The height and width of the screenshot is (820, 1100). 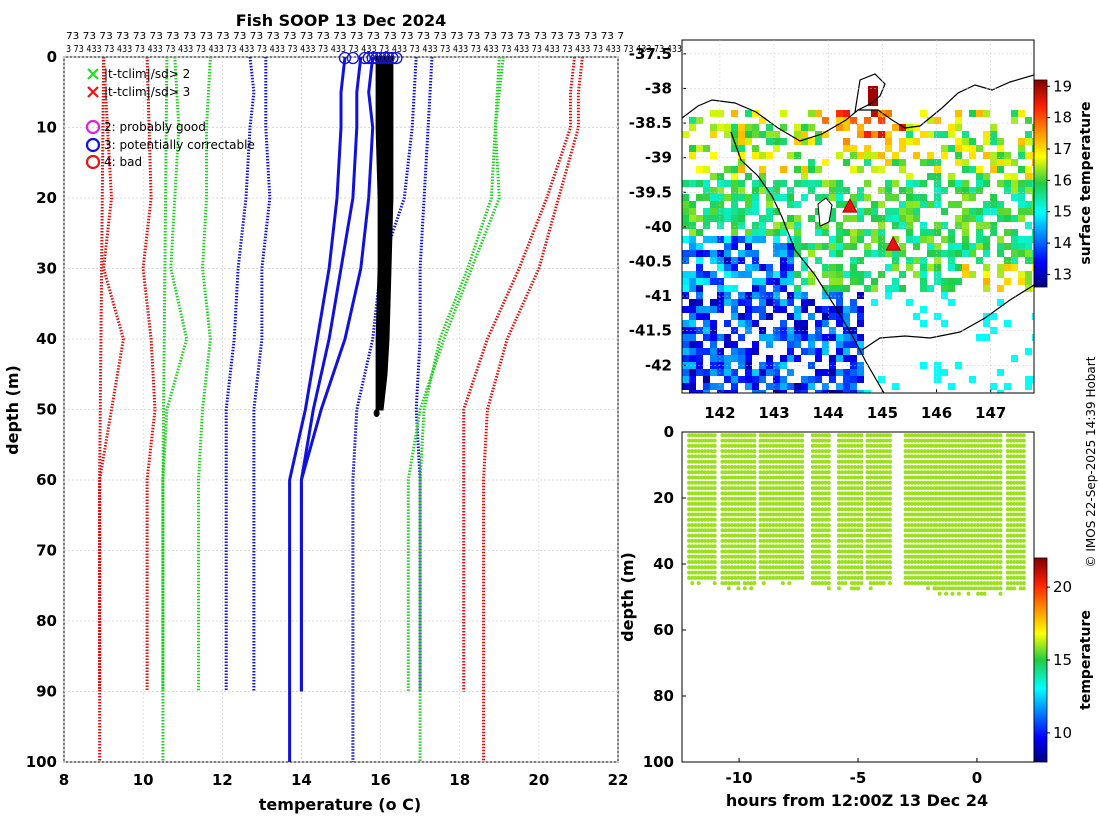 What do you see at coordinates (331, 374) in the screenshot?
I see `series-line-mean-1sd-a` at bounding box center [331, 374].